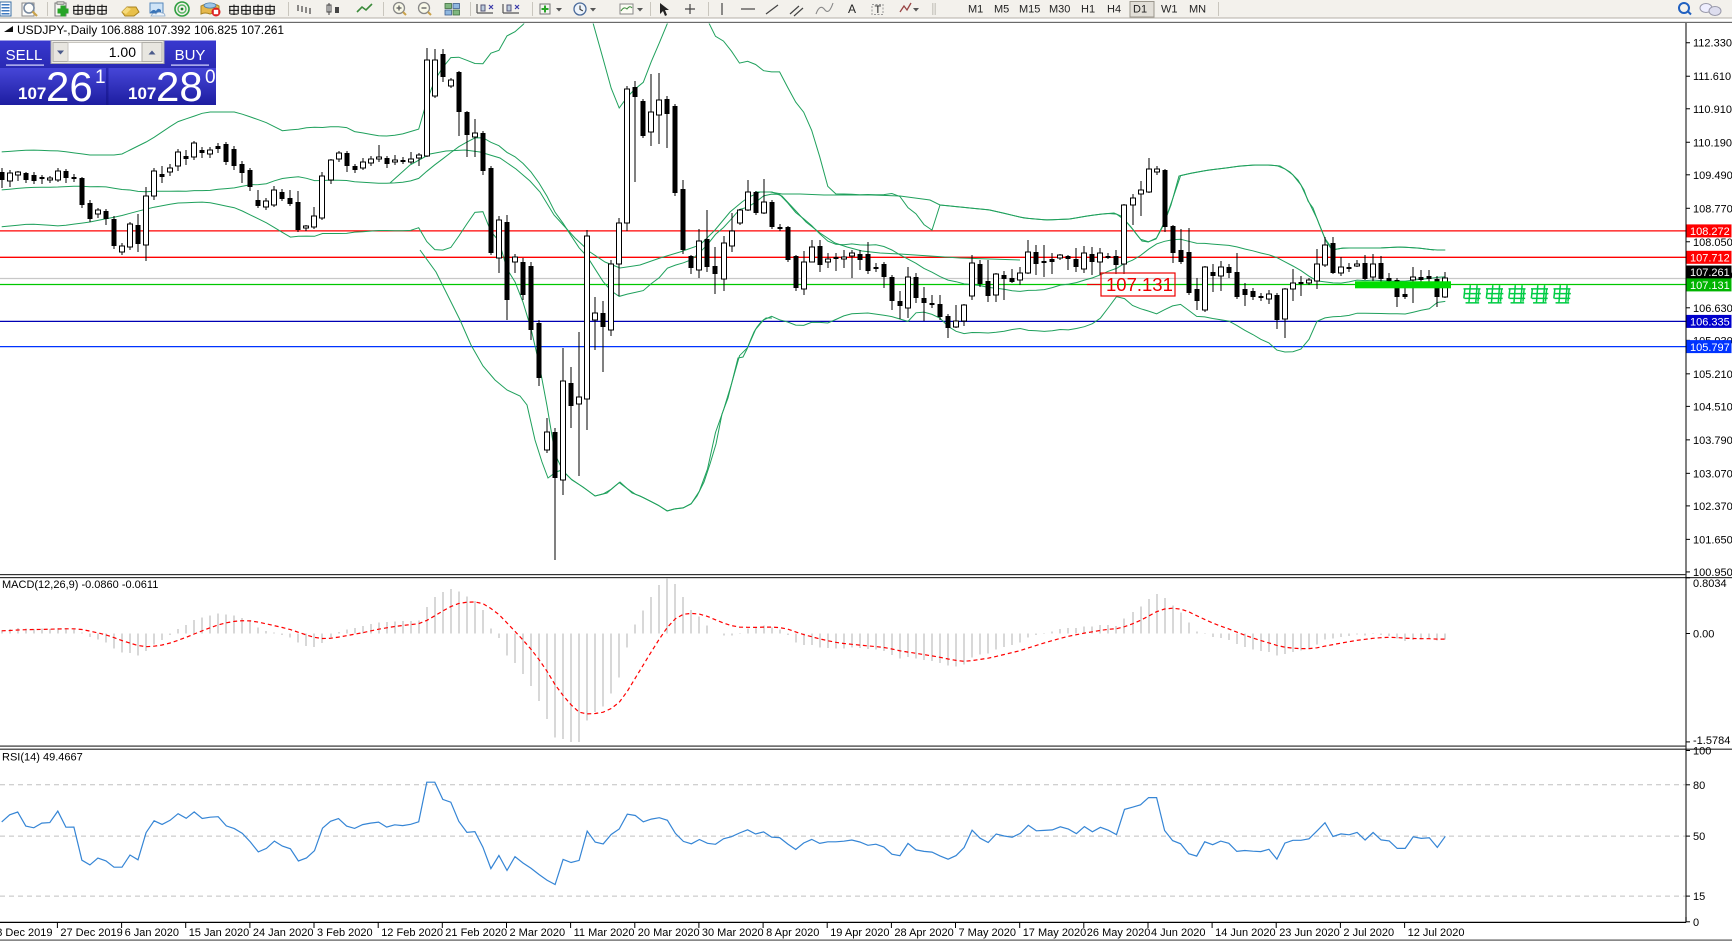  Describe the element at coordinates (1710, 273) in the screenshot. I see `svg-text: 107.261` at that location.